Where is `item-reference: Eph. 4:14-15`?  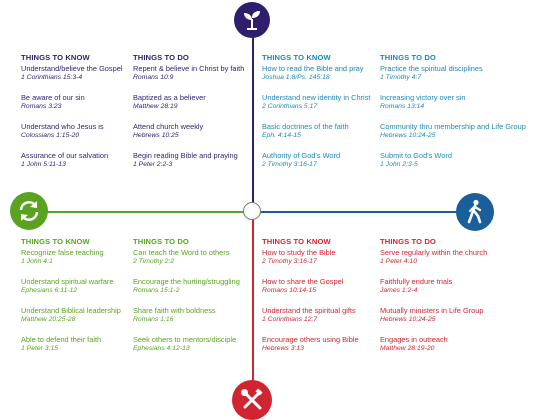 item-reference: Eph. 4:14-15 is located at coordinates (281, 135).